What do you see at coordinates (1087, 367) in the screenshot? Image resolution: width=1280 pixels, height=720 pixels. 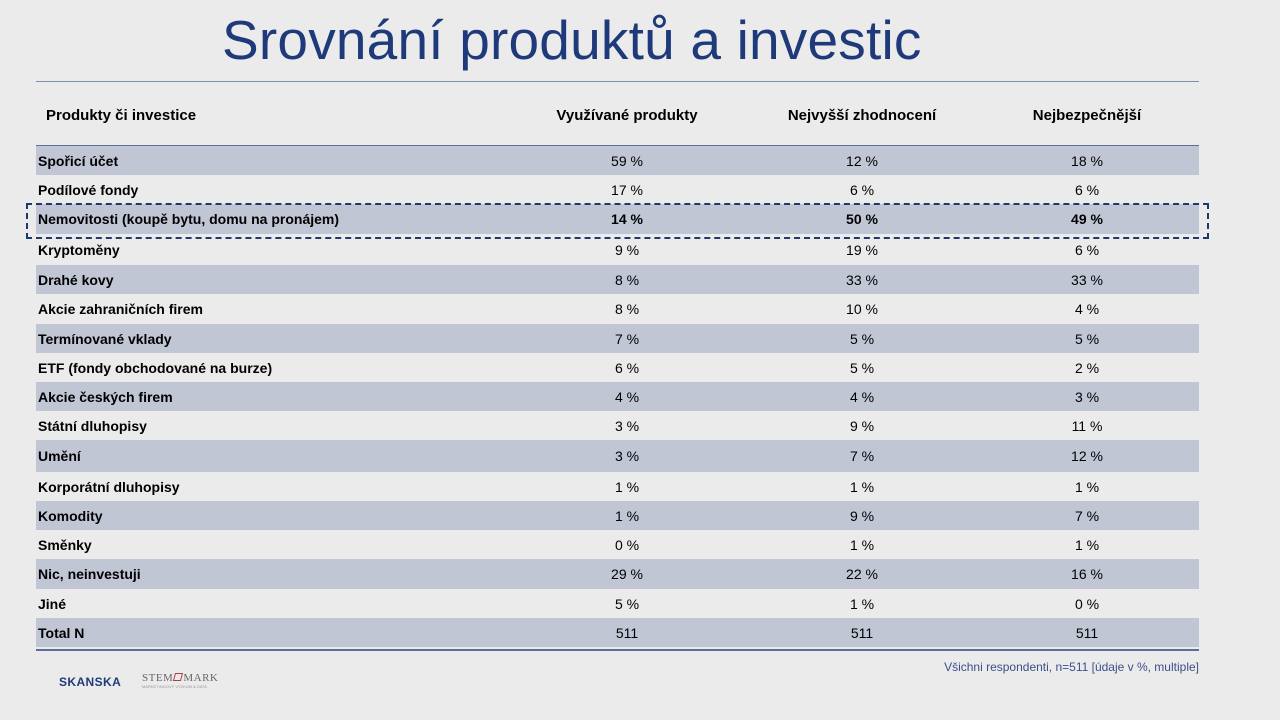 I see `safest-cell: 2 %` at bounding box center [1087, 367].